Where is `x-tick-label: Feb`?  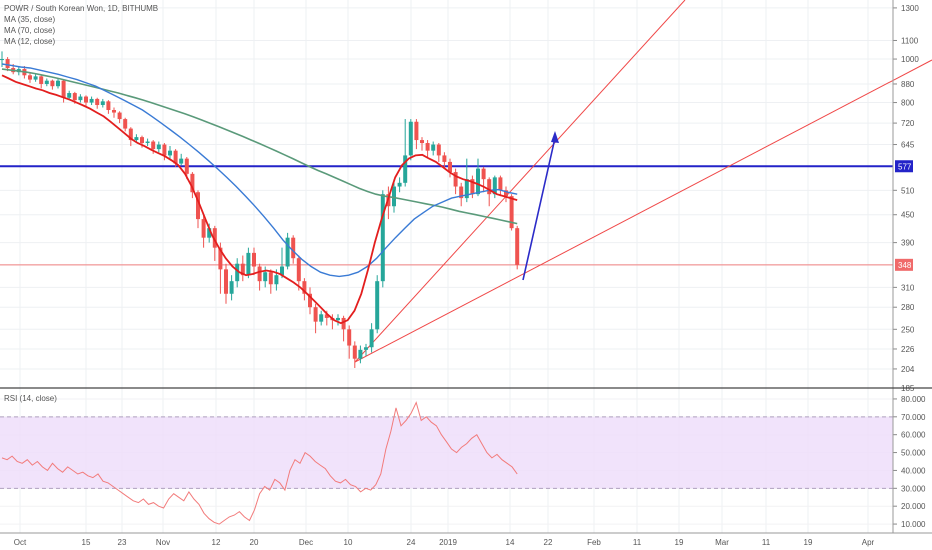
x-tick-label: Feb is located at coordinates (594, 542).